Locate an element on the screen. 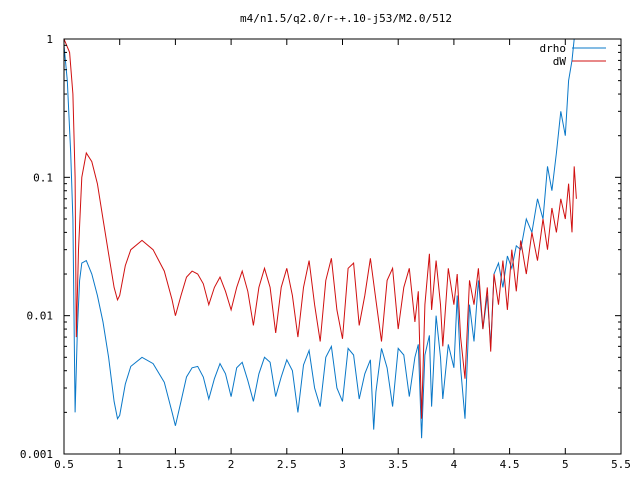 The width and height of the screenshot is (640, 480). x-tick-label: 4.5 is located at coordinates (510, 464).